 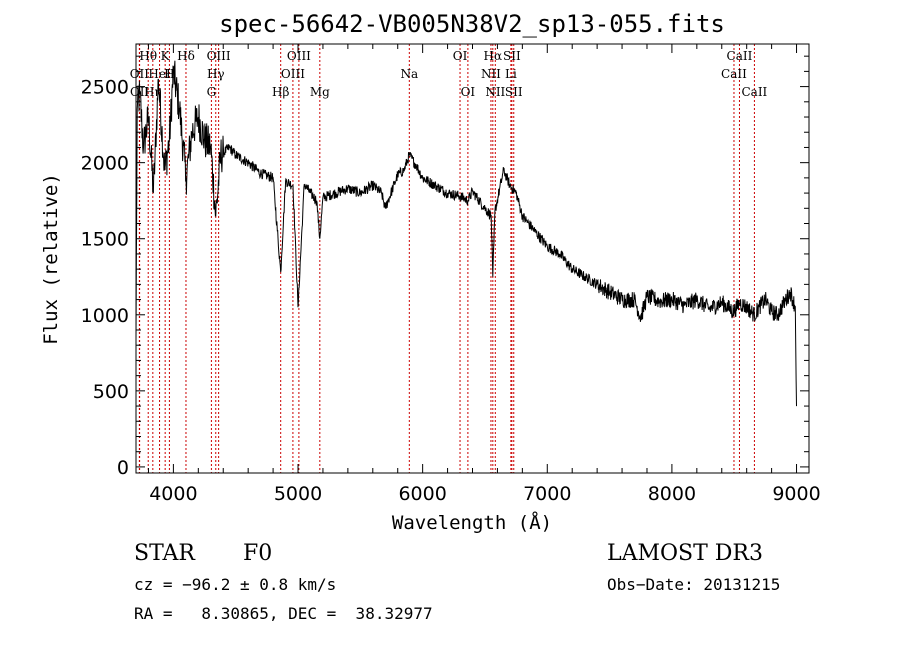 I want to click on x-tick-label: 5000, so click(x=298, y=494).